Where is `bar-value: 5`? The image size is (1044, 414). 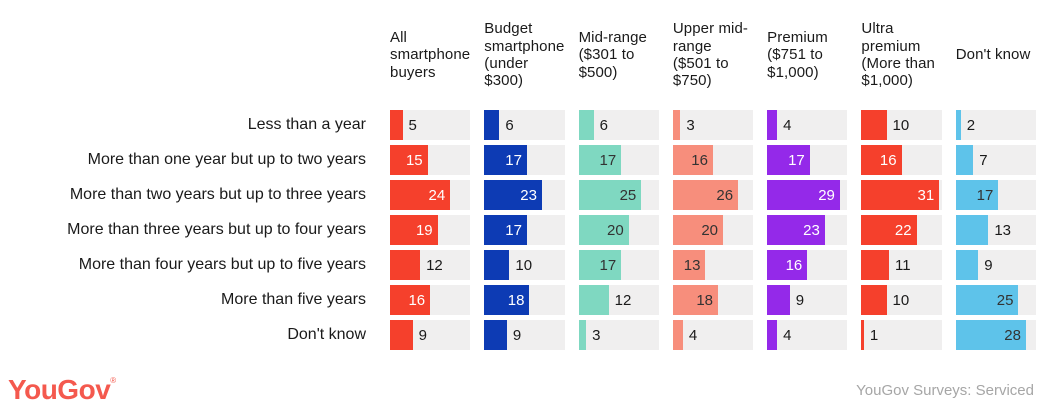
bar-value: 5 is located at coordinates (412, 125).